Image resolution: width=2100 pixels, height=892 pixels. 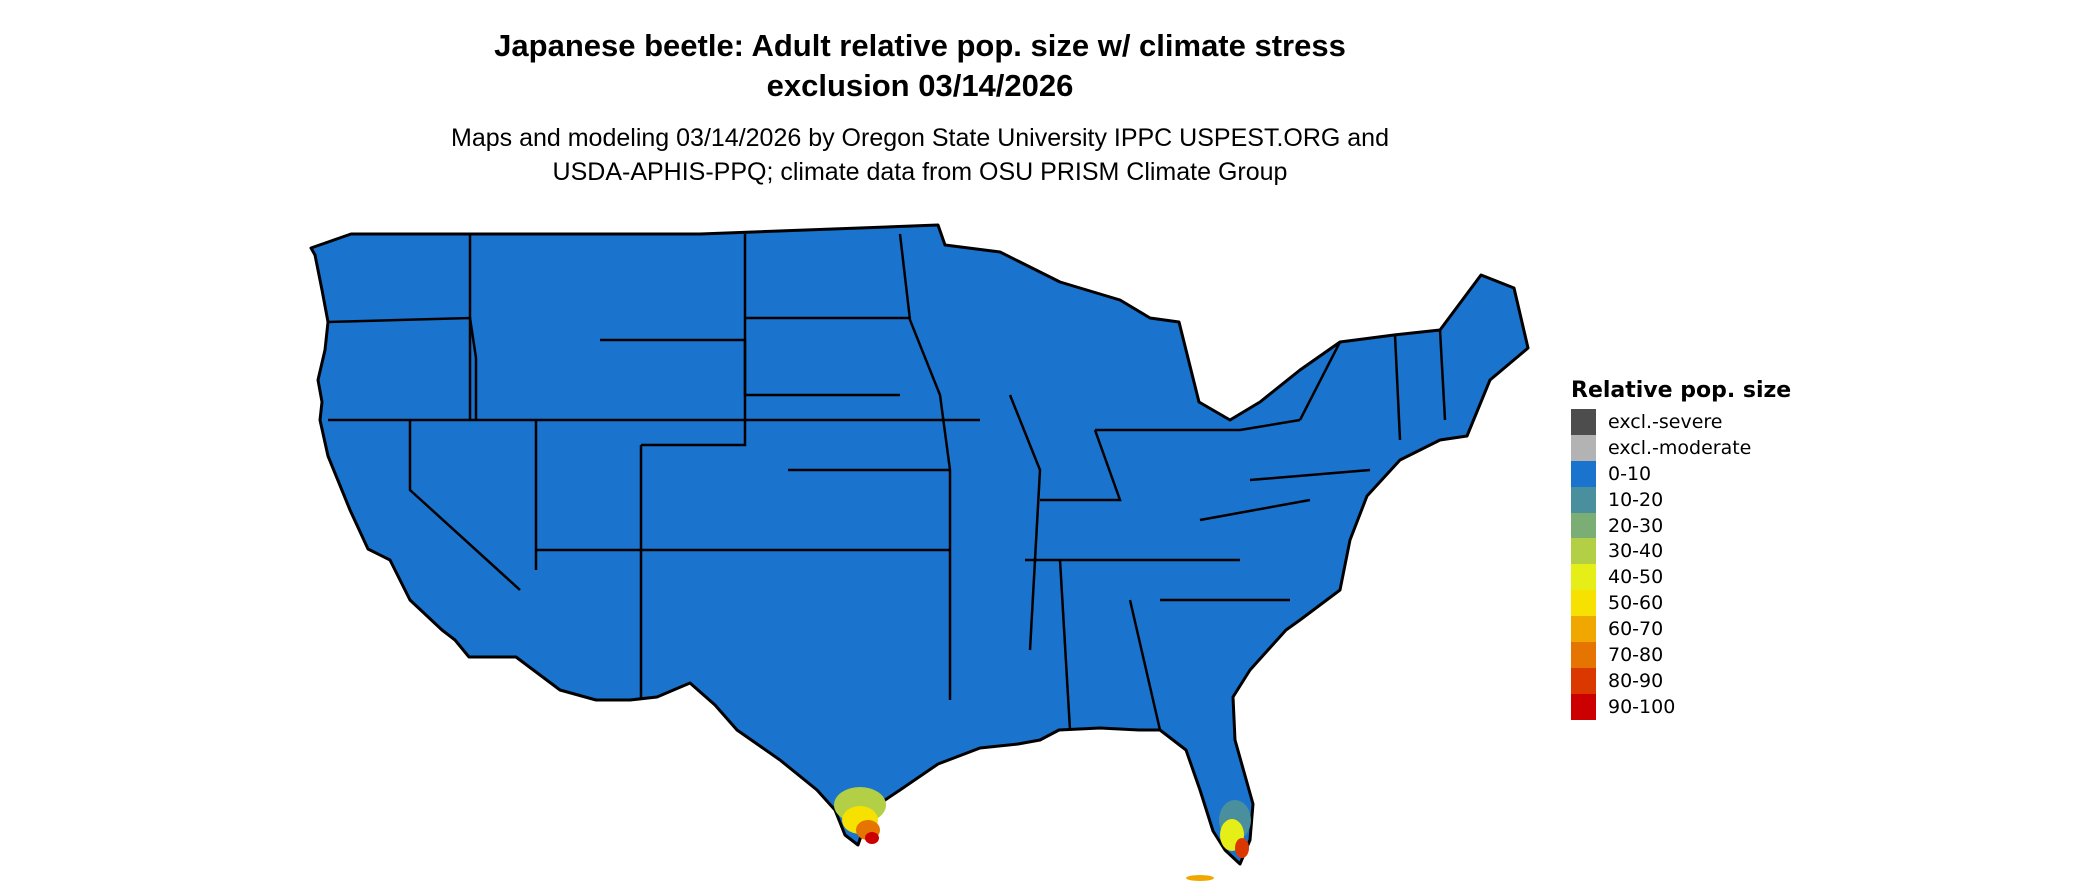 What do you see at coordinates (920, 85) in the screenshot?
I see `title-line-2: exclusion 03/14/2026` at bounding box center [920, 85].